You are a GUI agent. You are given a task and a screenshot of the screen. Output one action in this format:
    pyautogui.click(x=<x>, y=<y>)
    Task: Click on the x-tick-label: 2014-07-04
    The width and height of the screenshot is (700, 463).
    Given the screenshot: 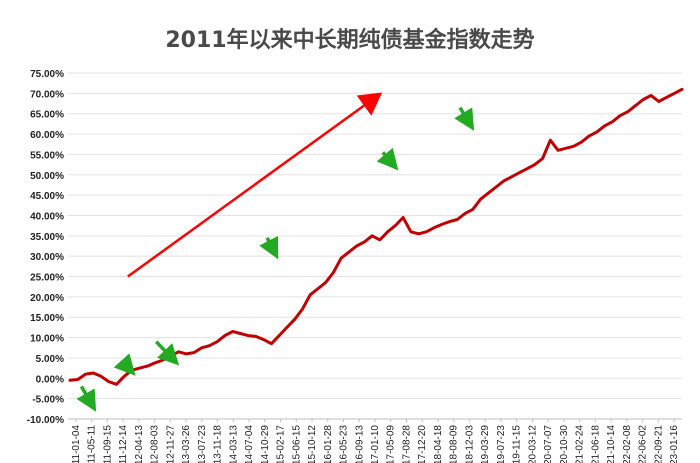 What is the action you would take?
    pyautogui.click(x=249, y=444)
    